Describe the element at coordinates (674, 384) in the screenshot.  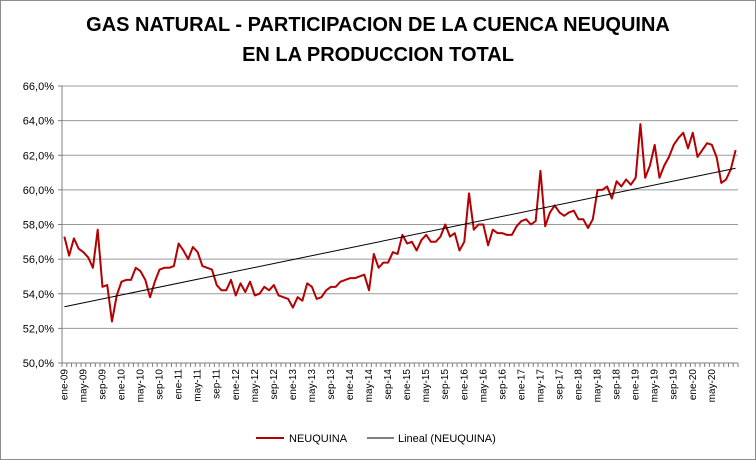
I see `x-tick-label: sep-19` at that location.